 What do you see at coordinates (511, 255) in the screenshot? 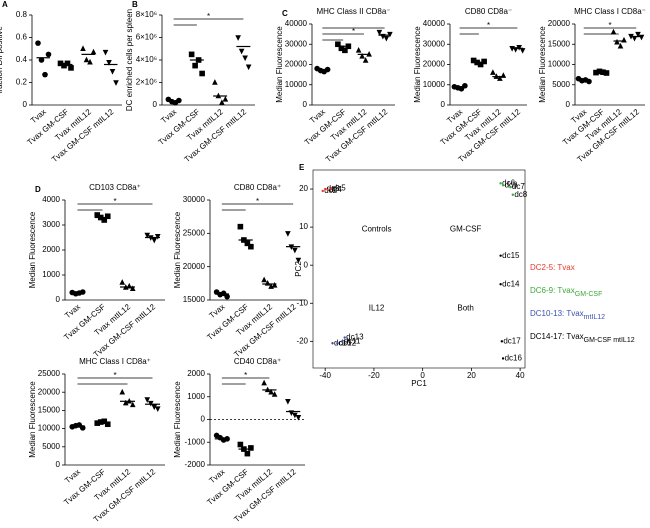
I see `point-label: dc15` at bounding box center [511, 255].